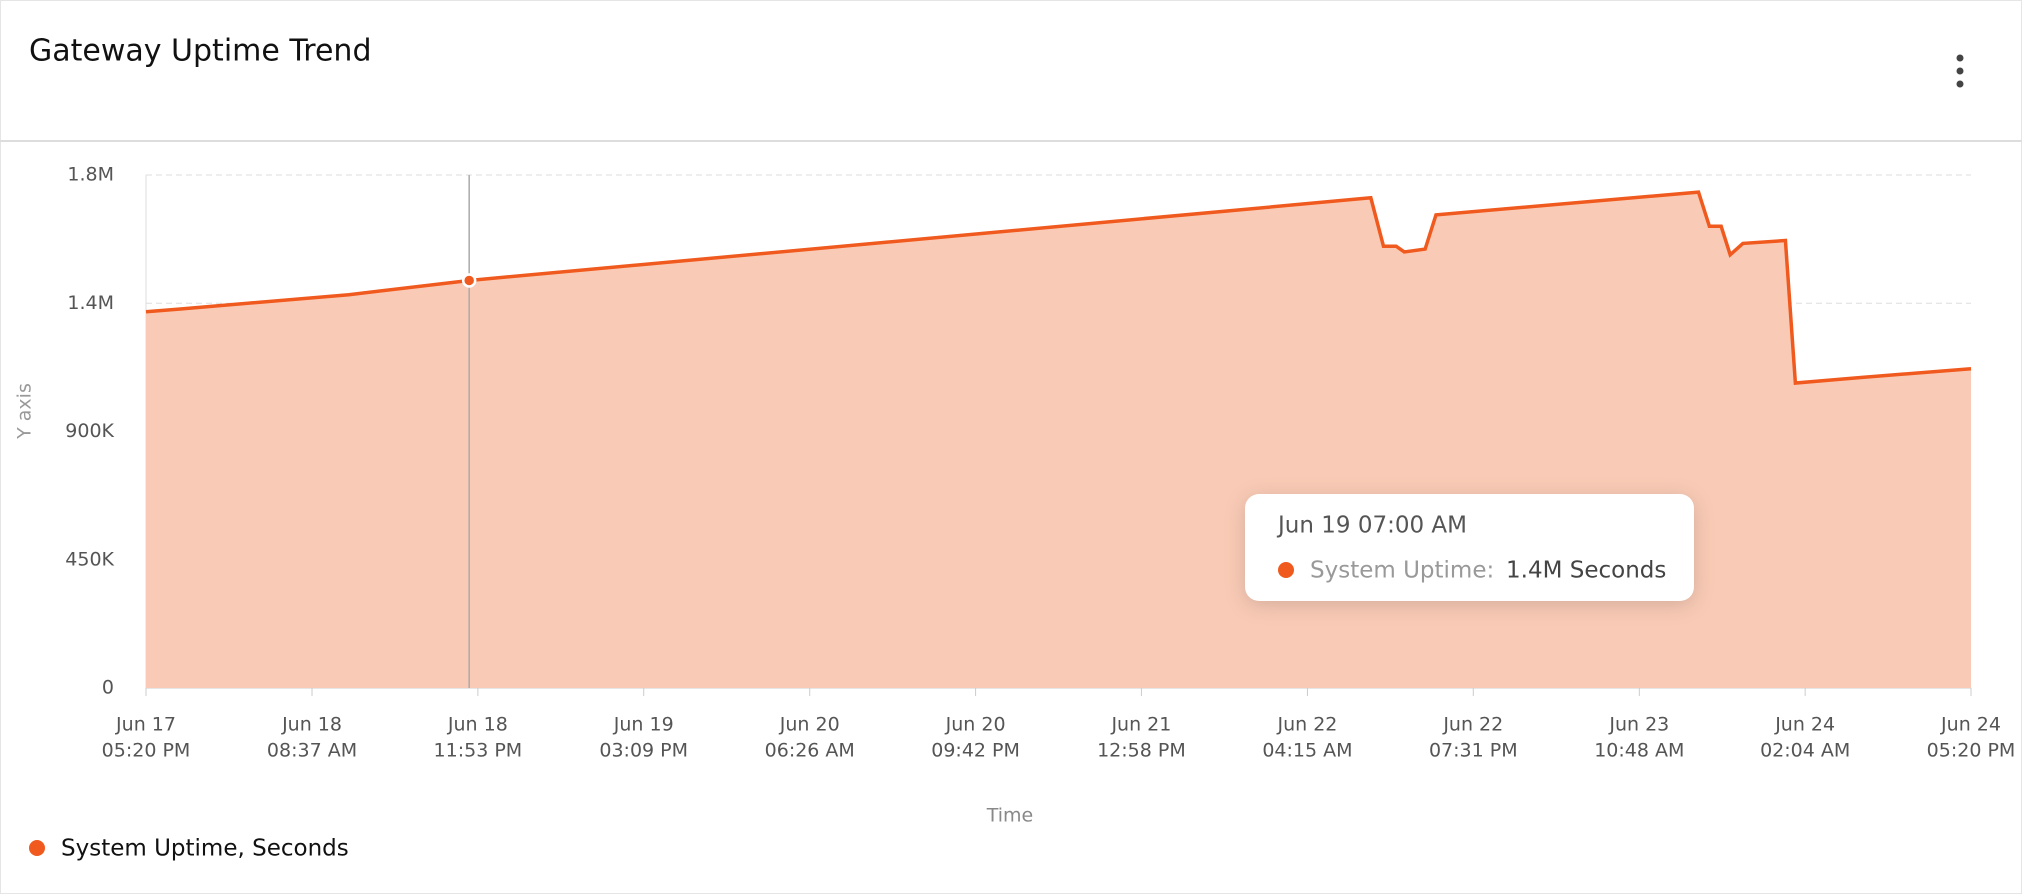 Image resolution: width=2028 pixels, height=894 pixels. I want to click on x-tick-label: 12:58 PM, so click(1141, 751).